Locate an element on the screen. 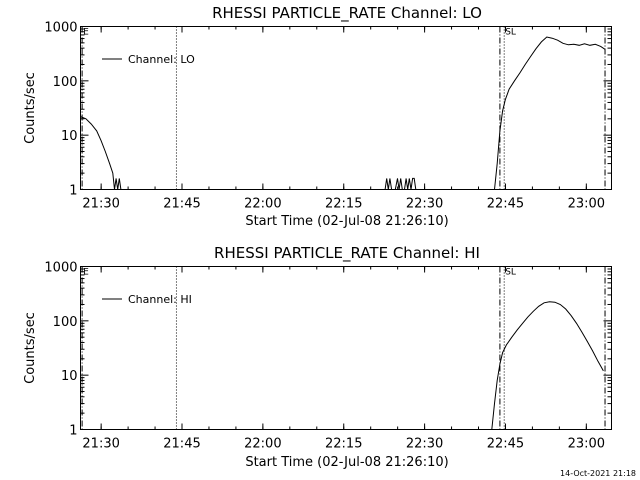 The width and height of the screenshot is (640, 480). legend: Channel: LO is located at coordinates (148, 59).